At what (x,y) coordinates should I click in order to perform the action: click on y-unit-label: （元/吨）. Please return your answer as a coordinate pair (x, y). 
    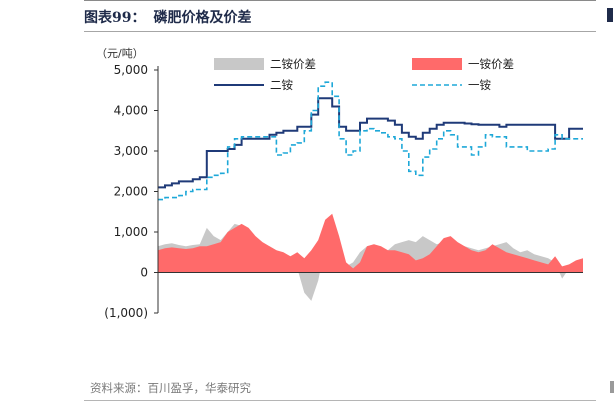
    Looking at the image, I should click on (120, 53).